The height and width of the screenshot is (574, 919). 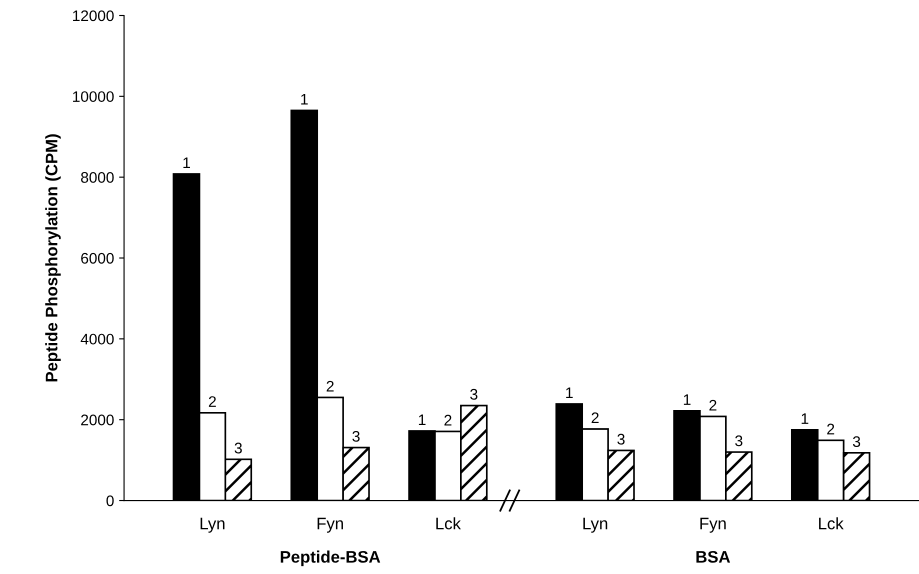 What do you see at coordinates (595, 418) in the screenshot?
I see `series-label: 2` at bounding box center [595, 418].